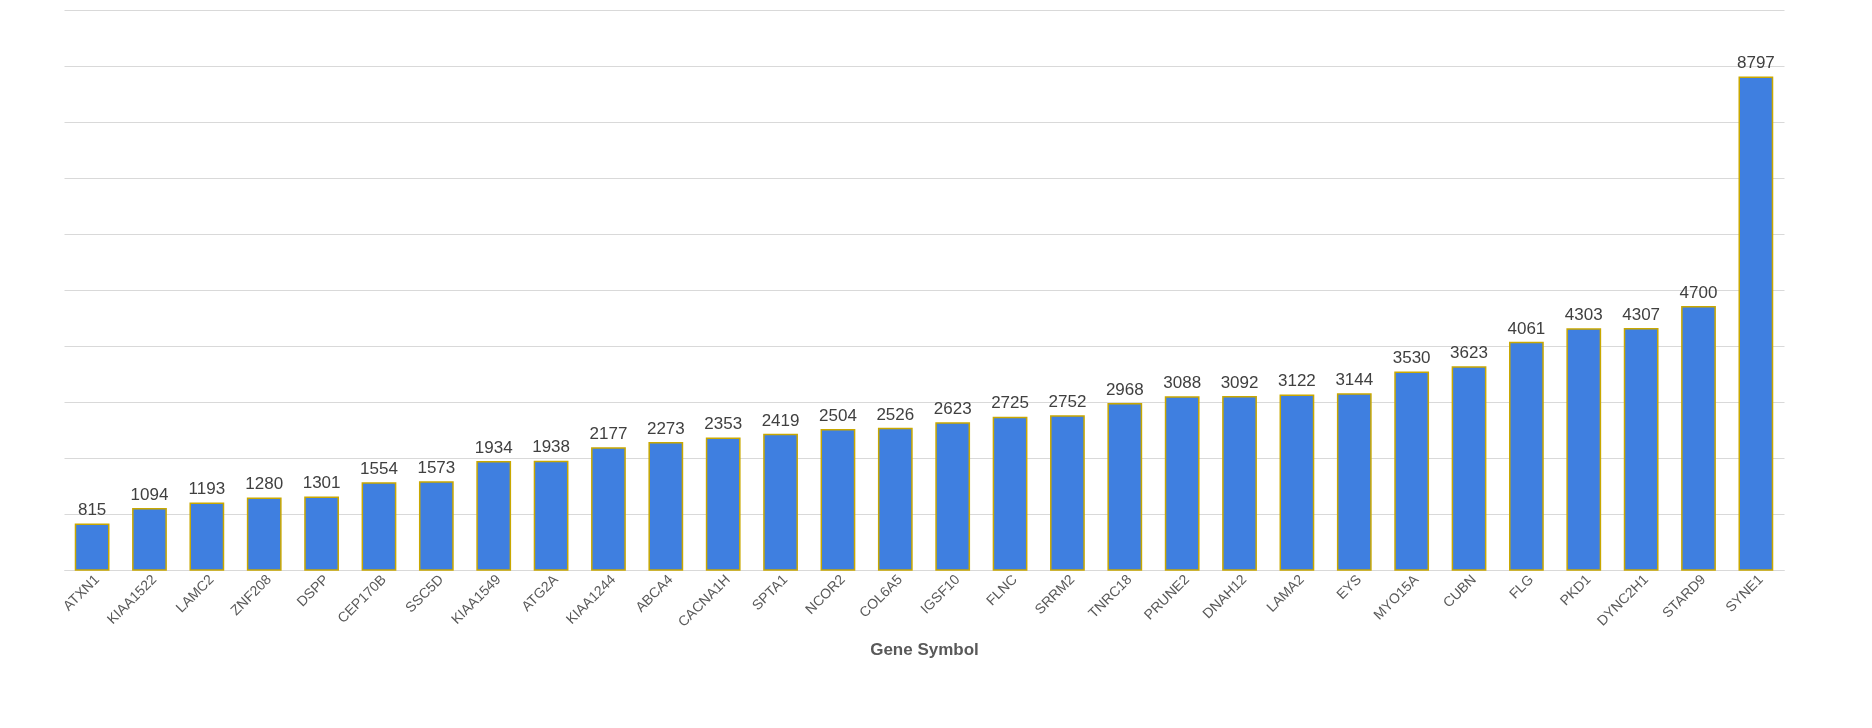  Describe the element at coordinates (780, 420) in the screenshot. I see `data-label: 2419` at that location.